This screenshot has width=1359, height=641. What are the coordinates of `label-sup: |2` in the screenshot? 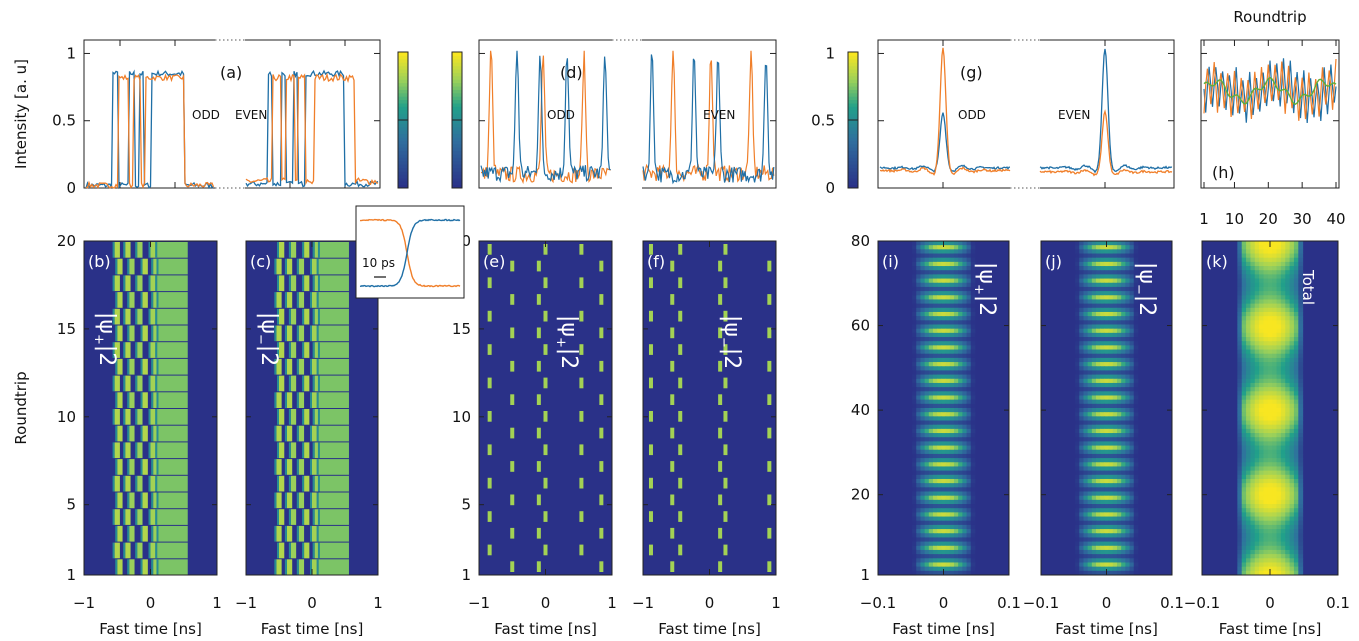 It's located at (106, 355).